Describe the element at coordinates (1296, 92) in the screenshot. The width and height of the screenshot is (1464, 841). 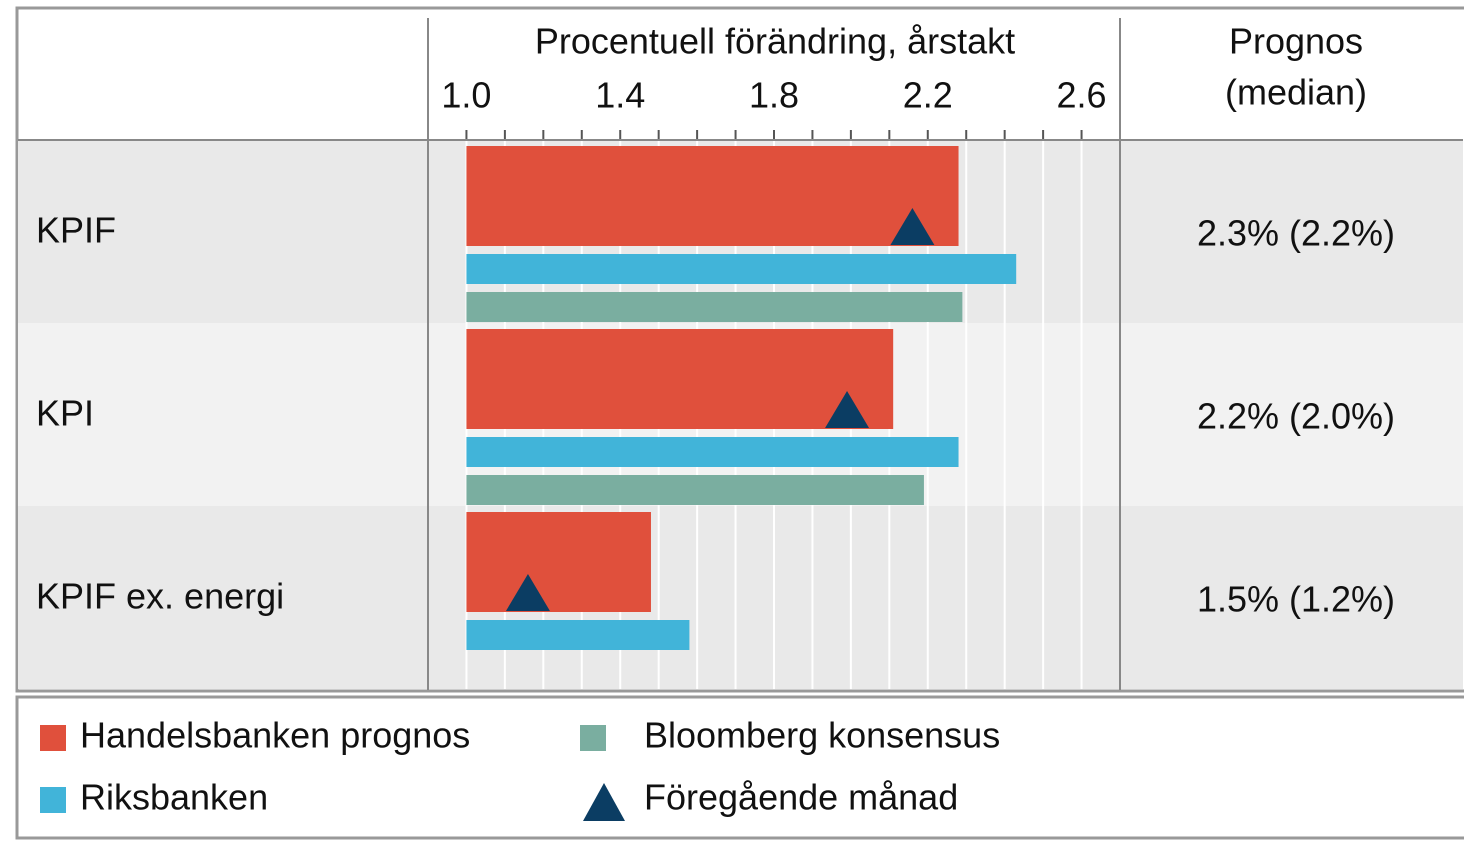
I see `column-header: (median)` at that location.